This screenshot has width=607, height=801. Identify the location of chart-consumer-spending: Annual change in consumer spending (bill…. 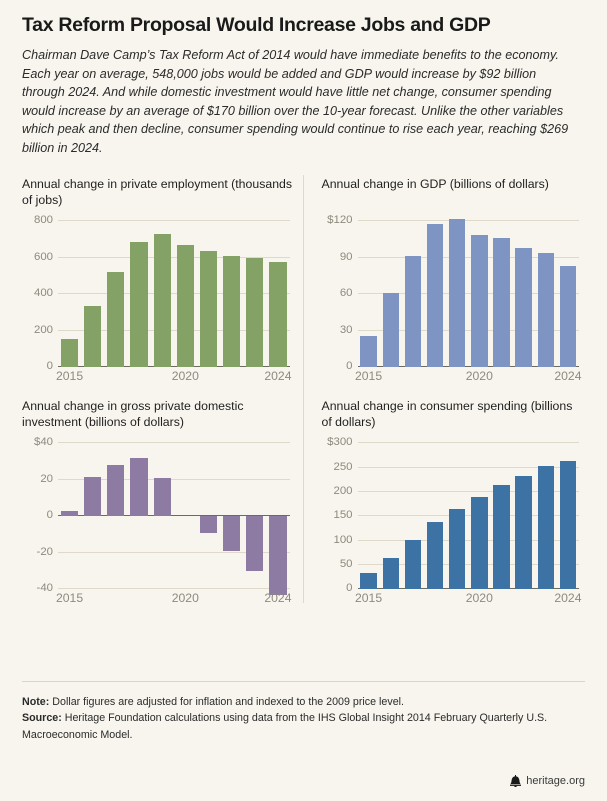
(449, 501).